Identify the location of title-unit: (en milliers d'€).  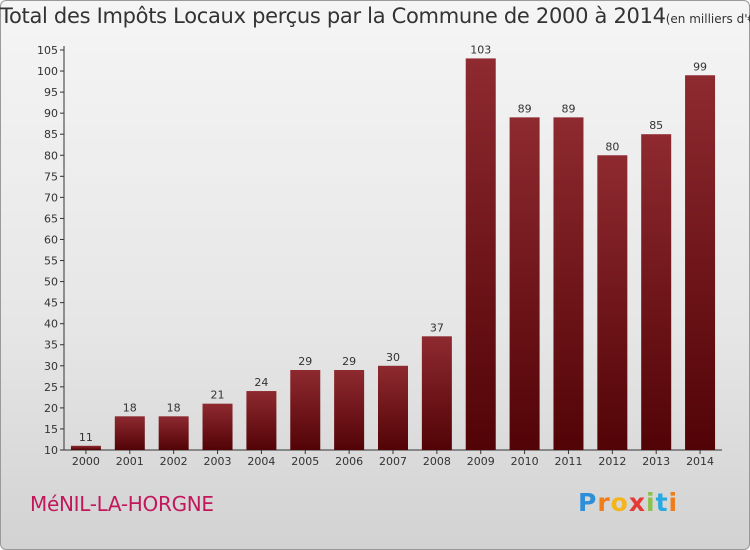
(707, 19).